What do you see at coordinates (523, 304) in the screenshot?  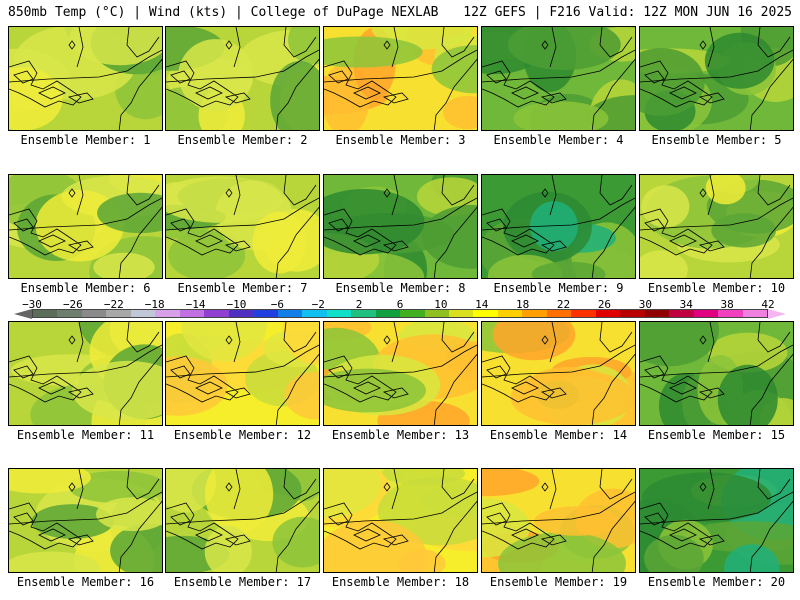 I see `colorbar-tick-label: 18` at bounding box center [523, 304].